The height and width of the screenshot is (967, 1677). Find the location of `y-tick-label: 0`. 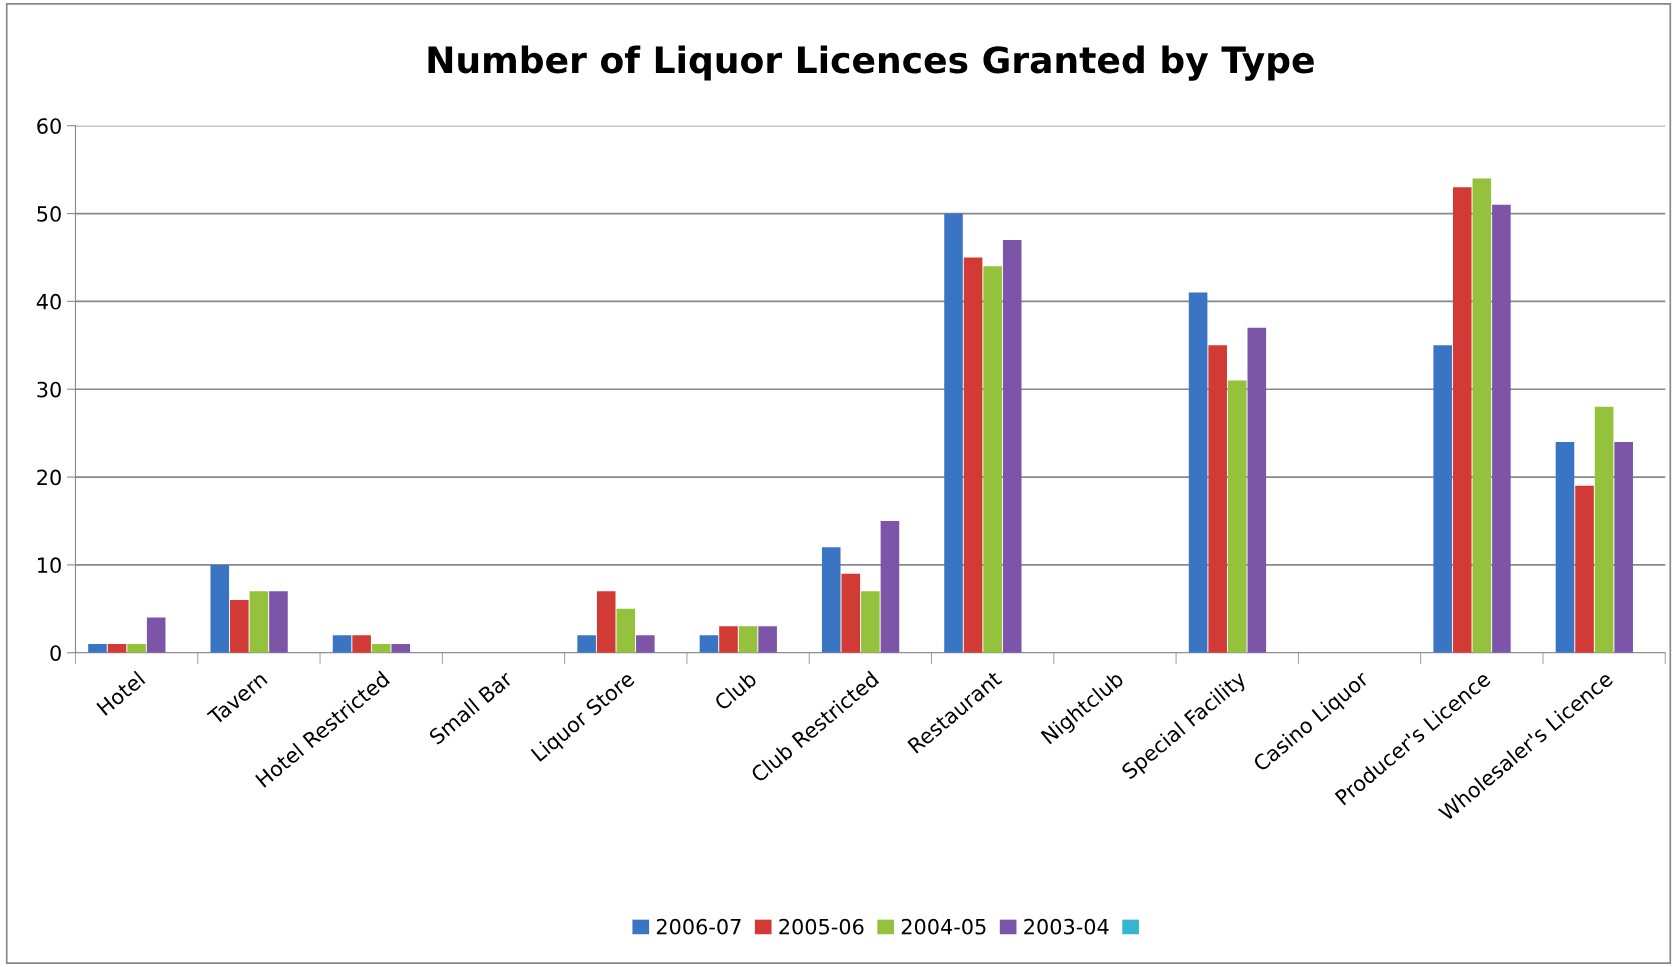

y-tick-label: 0 is located at coordinates (55, 653).